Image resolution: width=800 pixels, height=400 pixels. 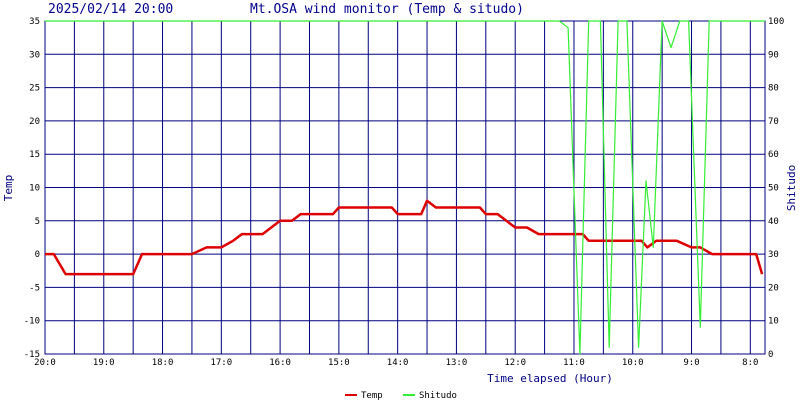 I want to click on chart-datetime: 2025/02/14 20:00, so click(x=110, y=9).